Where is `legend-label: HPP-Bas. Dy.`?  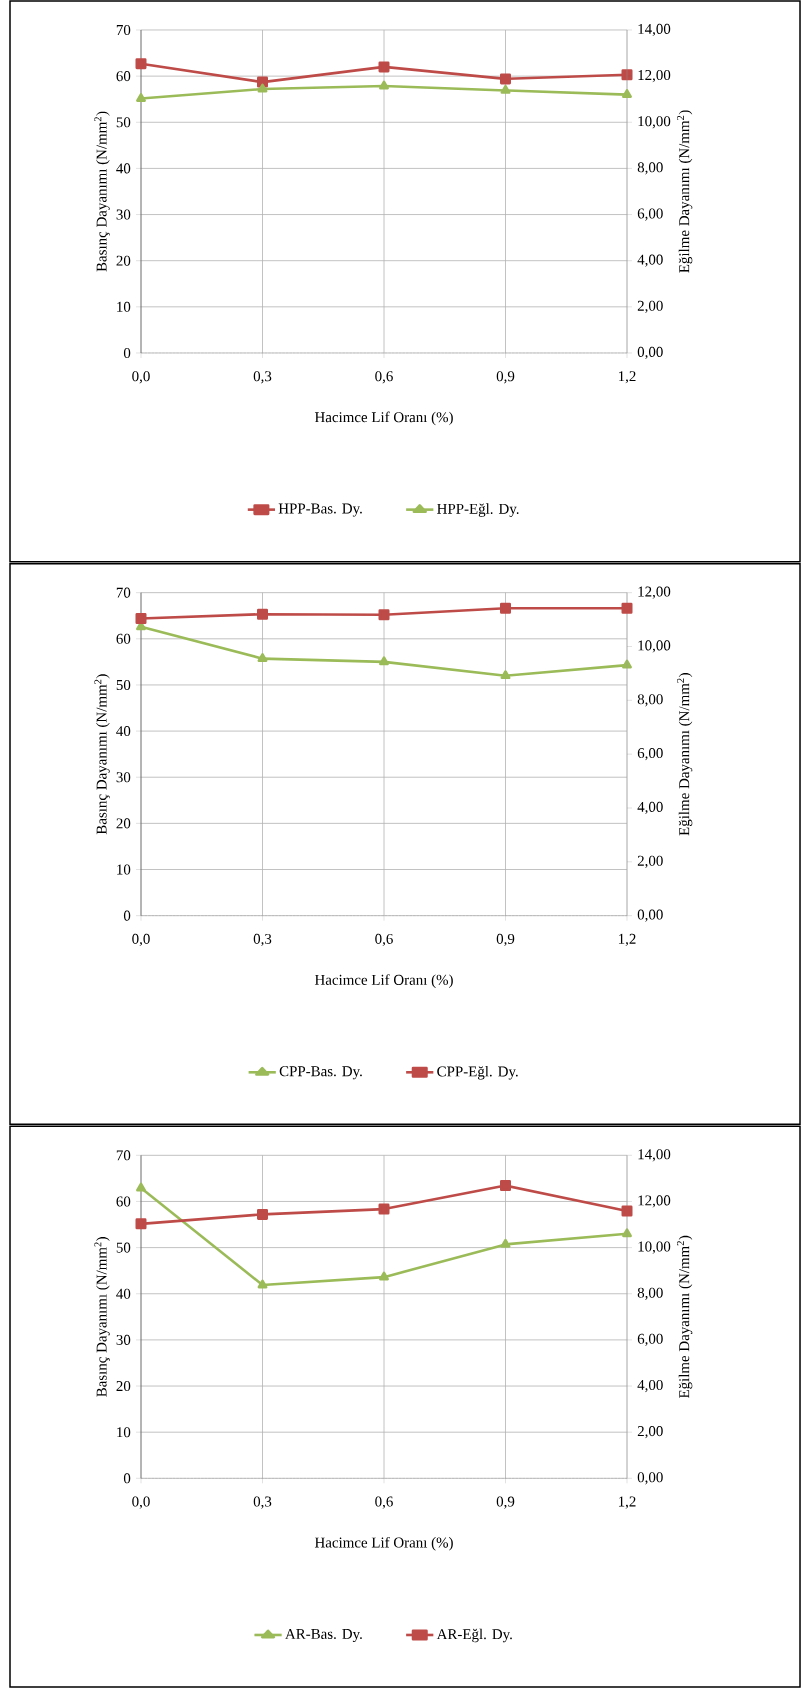 legend-label: HPP-Bas. Dy. is located at coordinates (320, 510).